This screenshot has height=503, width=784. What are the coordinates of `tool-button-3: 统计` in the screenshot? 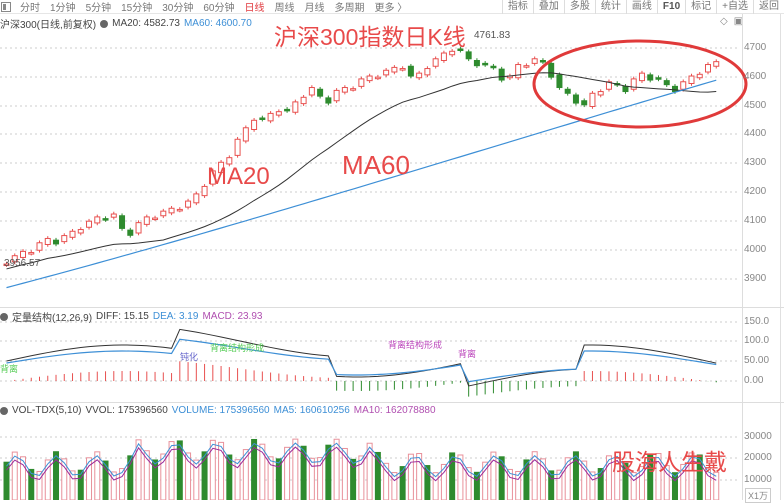 It's located at (610, 7).